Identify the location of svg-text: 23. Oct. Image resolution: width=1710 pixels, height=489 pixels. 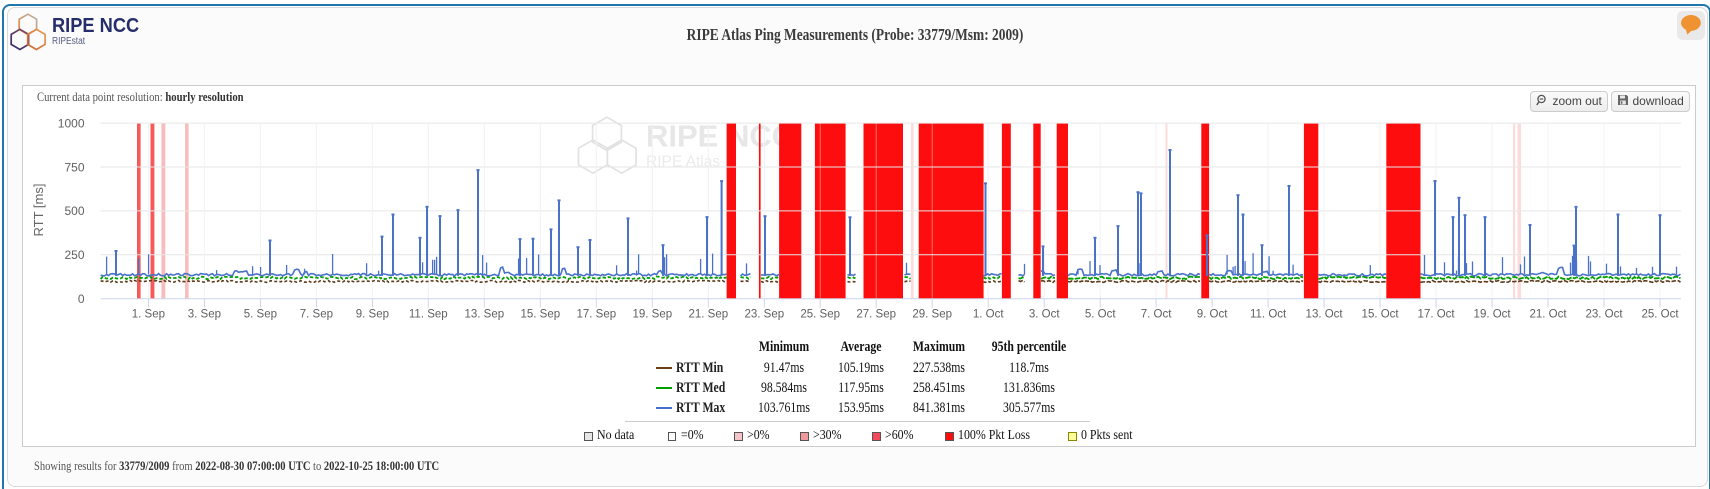
(1604, 314).